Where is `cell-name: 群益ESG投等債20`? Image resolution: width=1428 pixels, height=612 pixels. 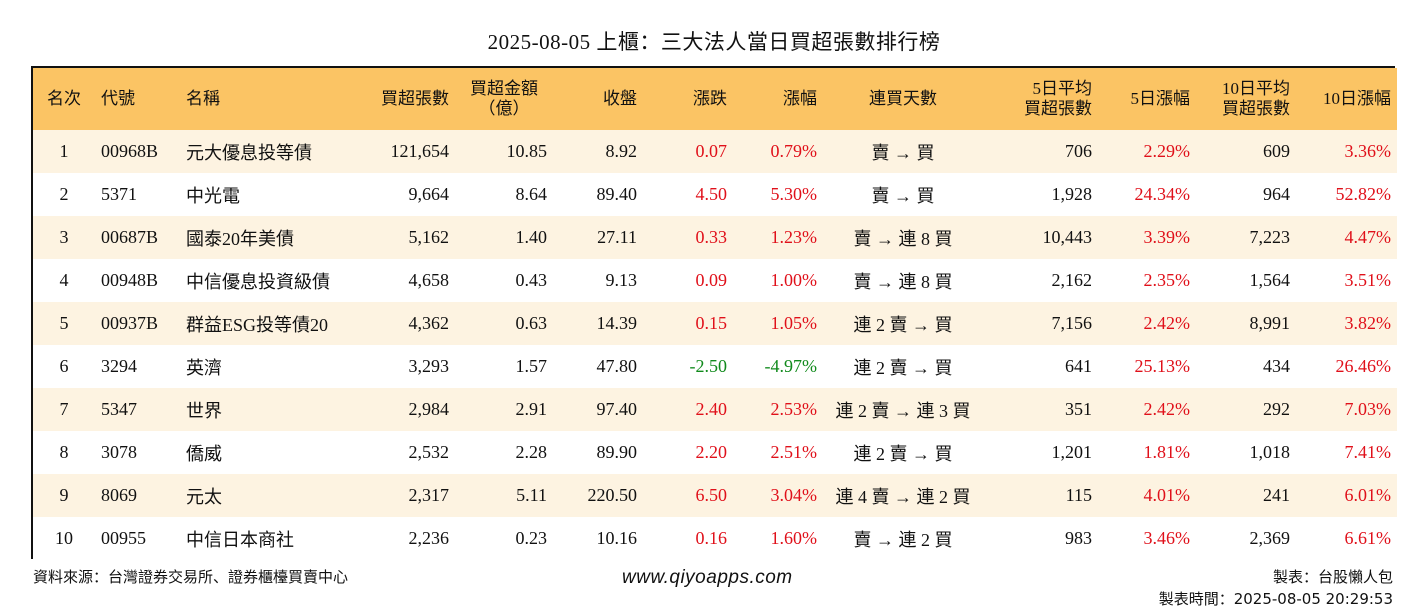 cell-name: 群益ESG投等債20 is located at coordinates (257, 324).